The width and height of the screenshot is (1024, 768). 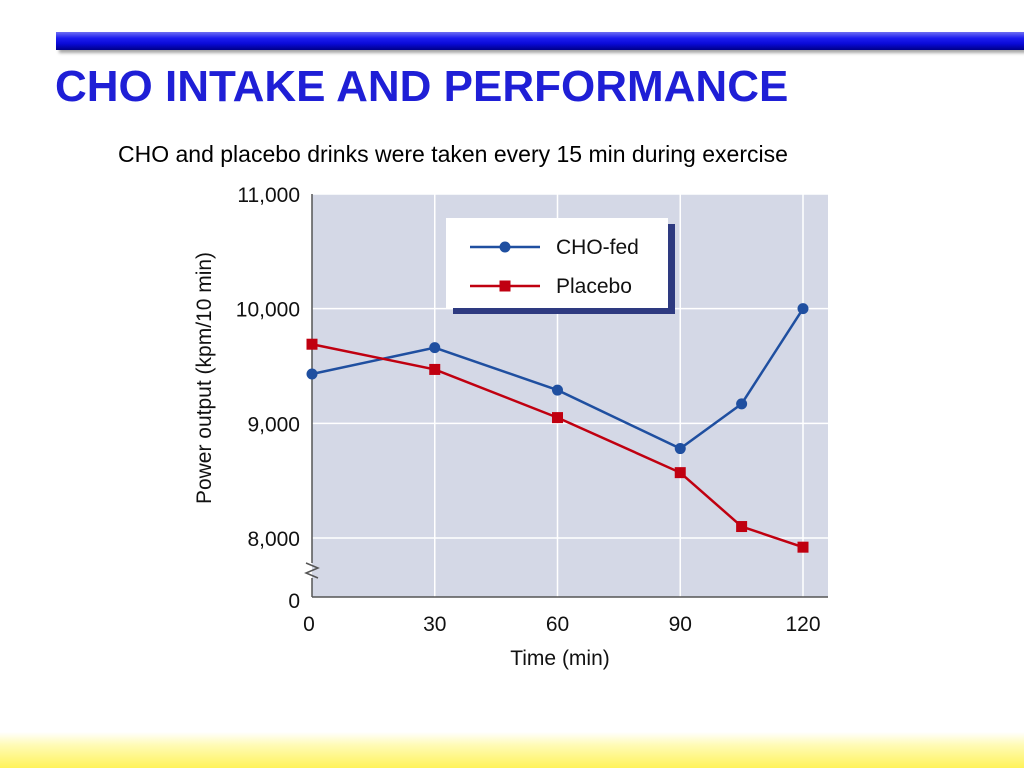 What do you see at coordinates (204, 378) in the screenshot?
I see `y-axis-title: Power output (kpm/10 min)` at bounding box center [204, 378].